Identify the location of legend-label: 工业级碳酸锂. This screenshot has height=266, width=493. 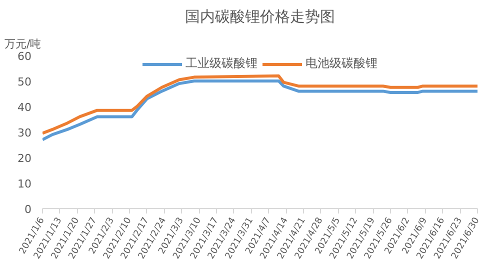
(222, 63).